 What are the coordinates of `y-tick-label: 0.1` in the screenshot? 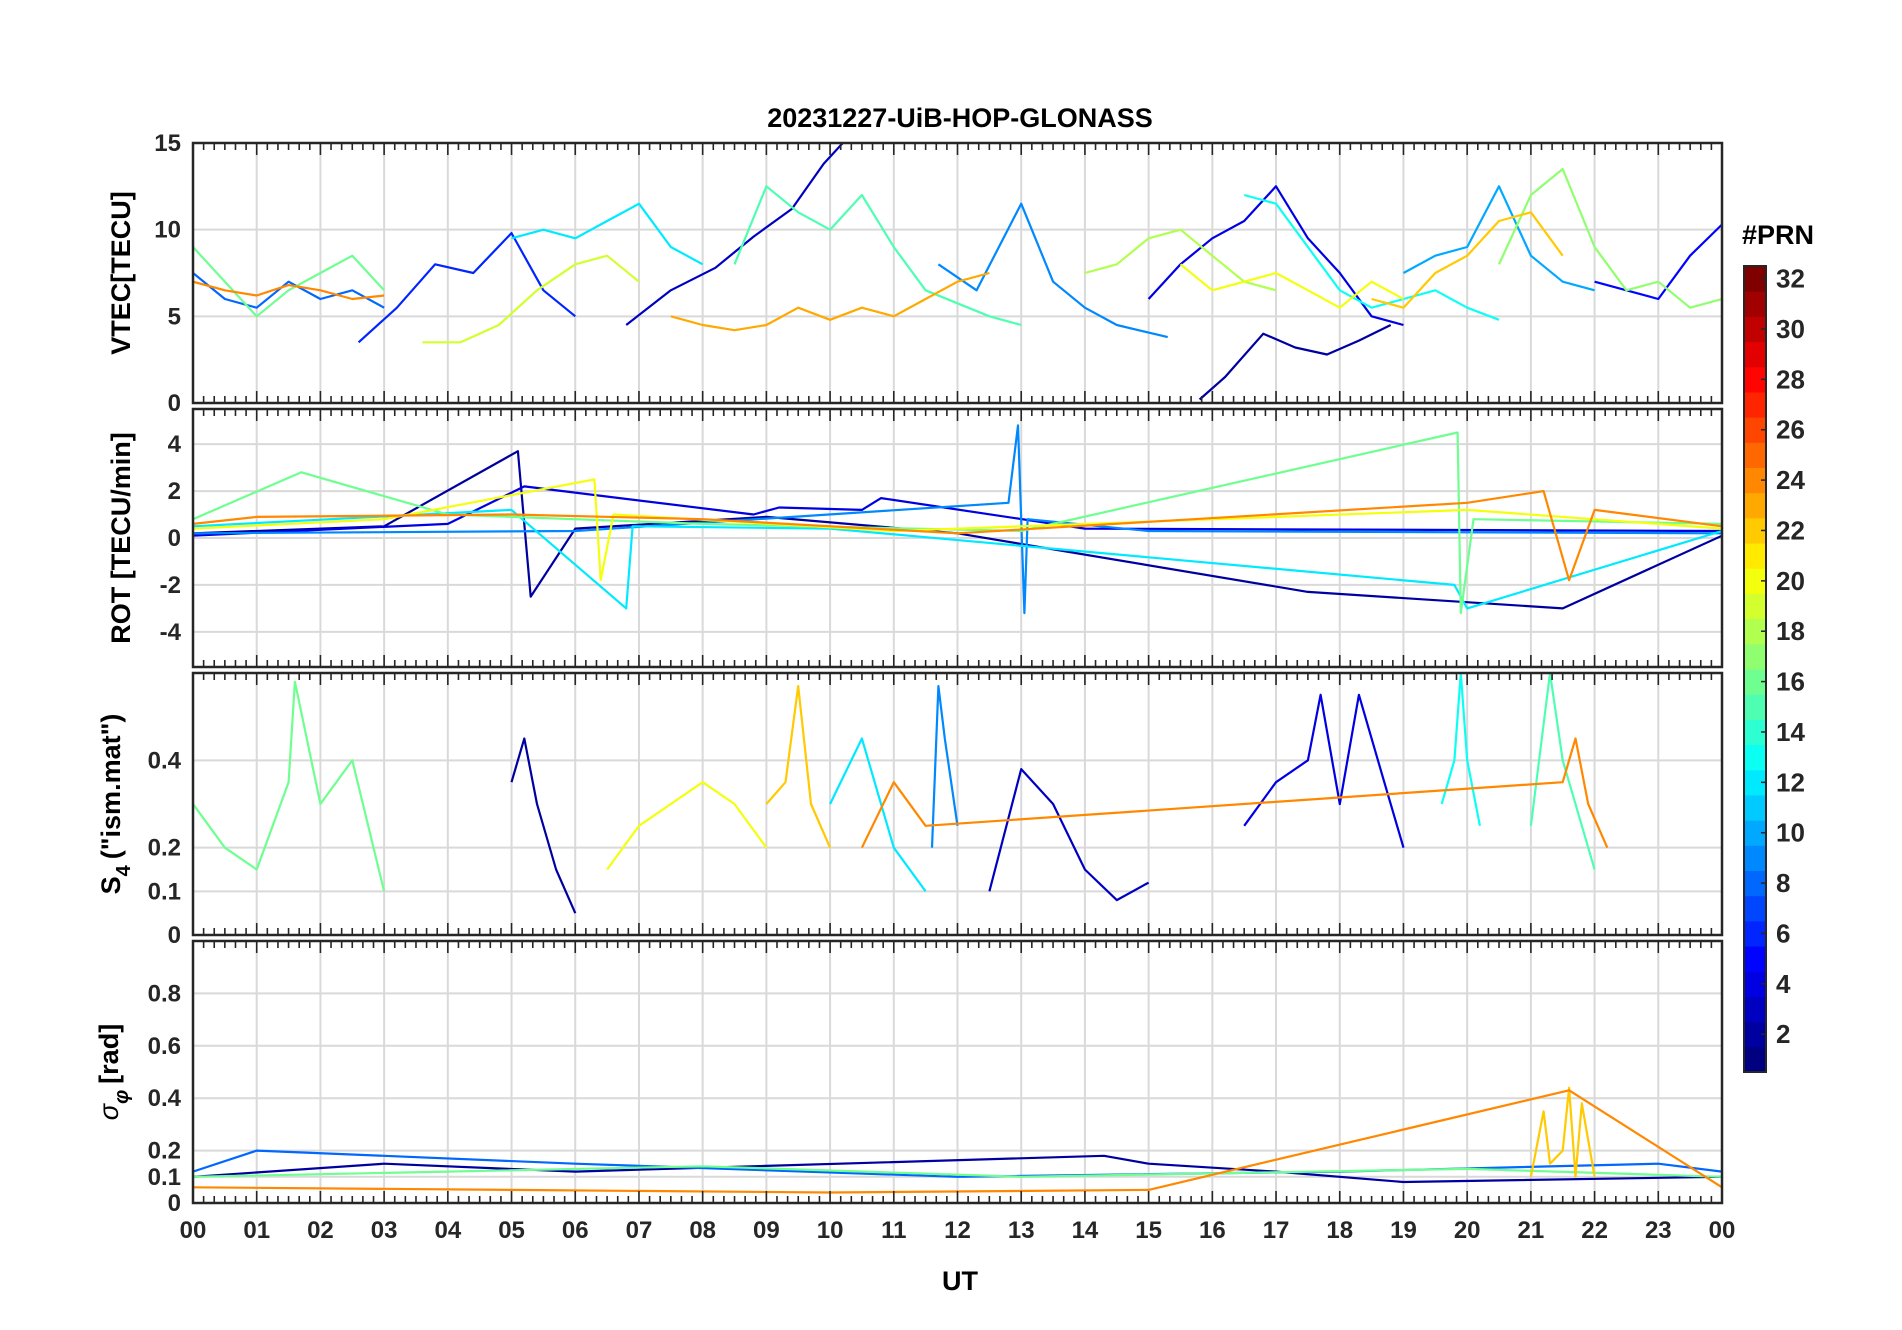 It's located at (164, 1177).